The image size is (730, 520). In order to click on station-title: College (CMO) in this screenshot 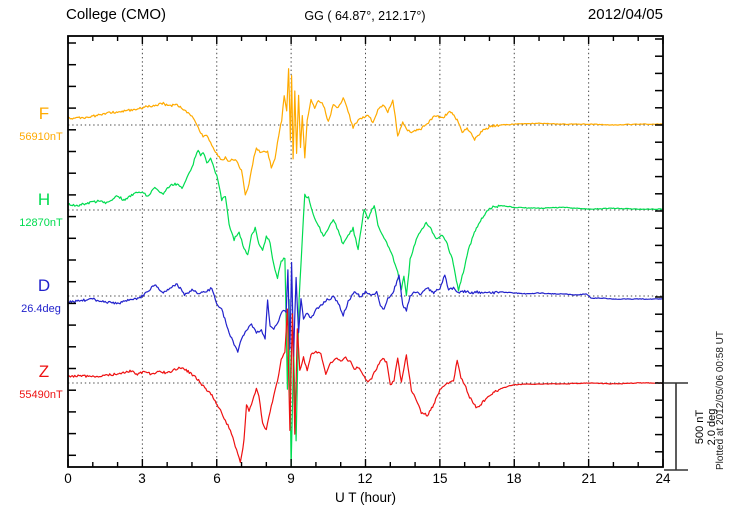, I will do `click(116, 14)`.